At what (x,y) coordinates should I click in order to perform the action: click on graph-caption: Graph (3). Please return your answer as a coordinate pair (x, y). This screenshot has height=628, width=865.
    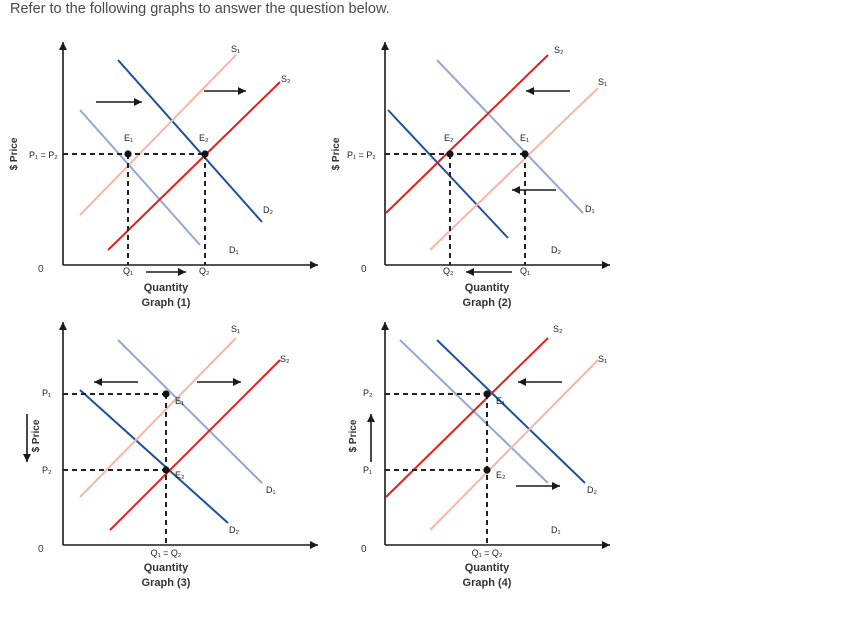
    Looking at the image, I should click on (166, 583).